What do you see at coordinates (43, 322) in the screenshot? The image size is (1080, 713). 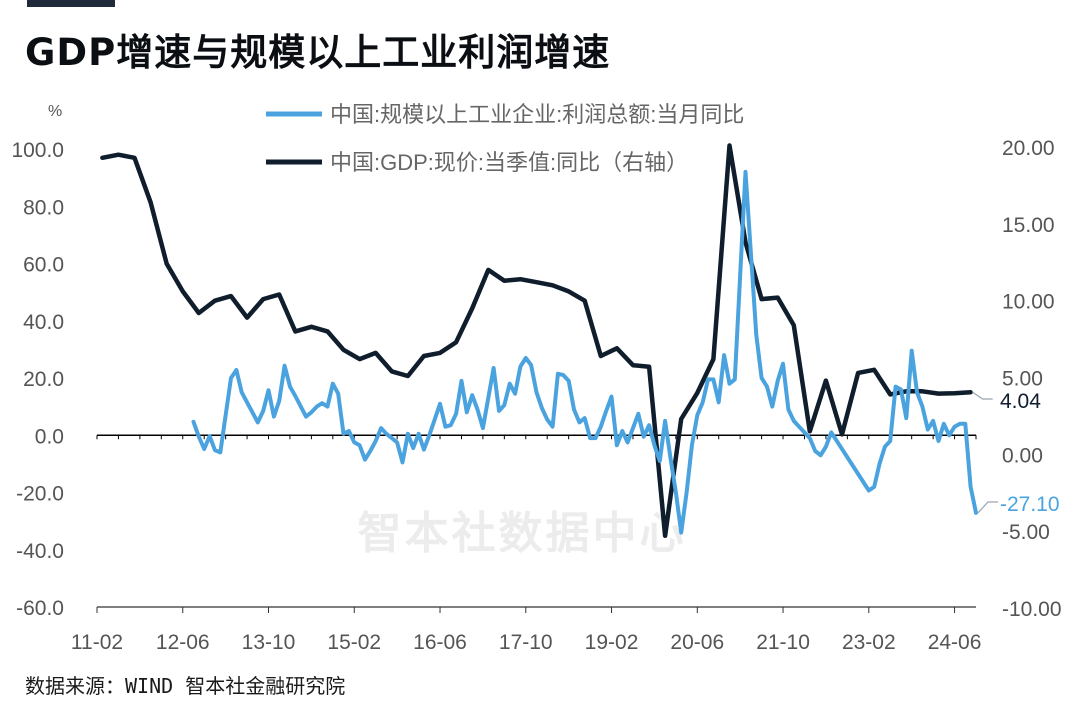 I see `left-tick-label: 40.0` at bounding box center [43, 322].